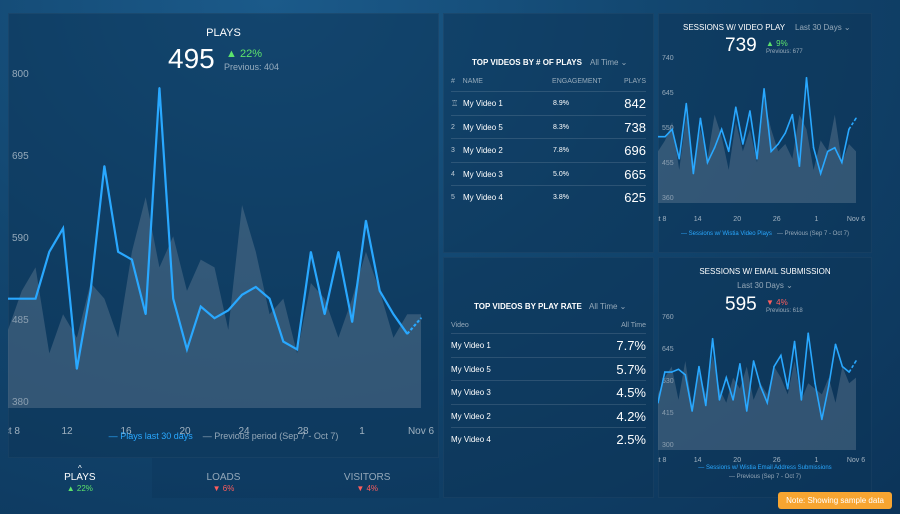 This screenshot has height=514, width=900. What do you see at coordinates (548, 173) in the screenshot?
I see `table-row: 4 My Video 3 5.0% 665` at bounding box center [548, 173].